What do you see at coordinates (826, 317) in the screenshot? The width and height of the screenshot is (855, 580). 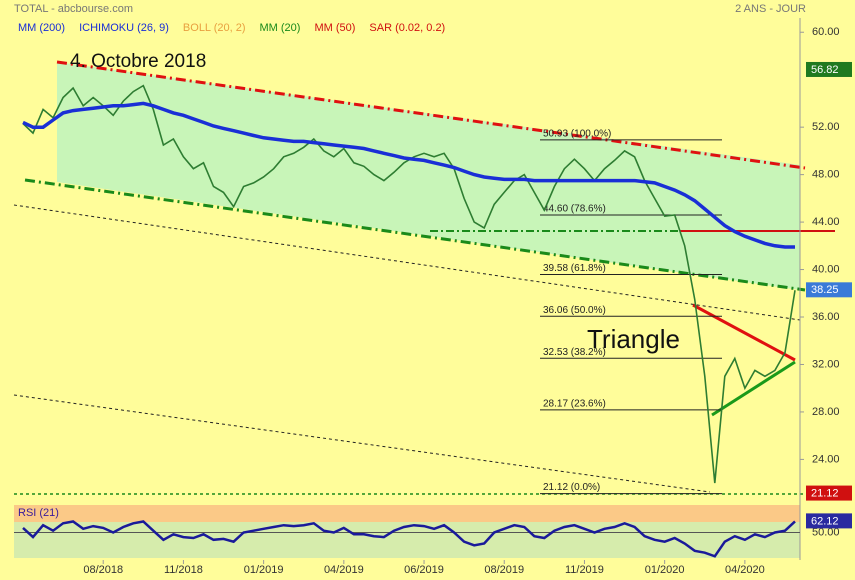 I see `y-tick-label: 36.00` at bounding box center [826, 317].